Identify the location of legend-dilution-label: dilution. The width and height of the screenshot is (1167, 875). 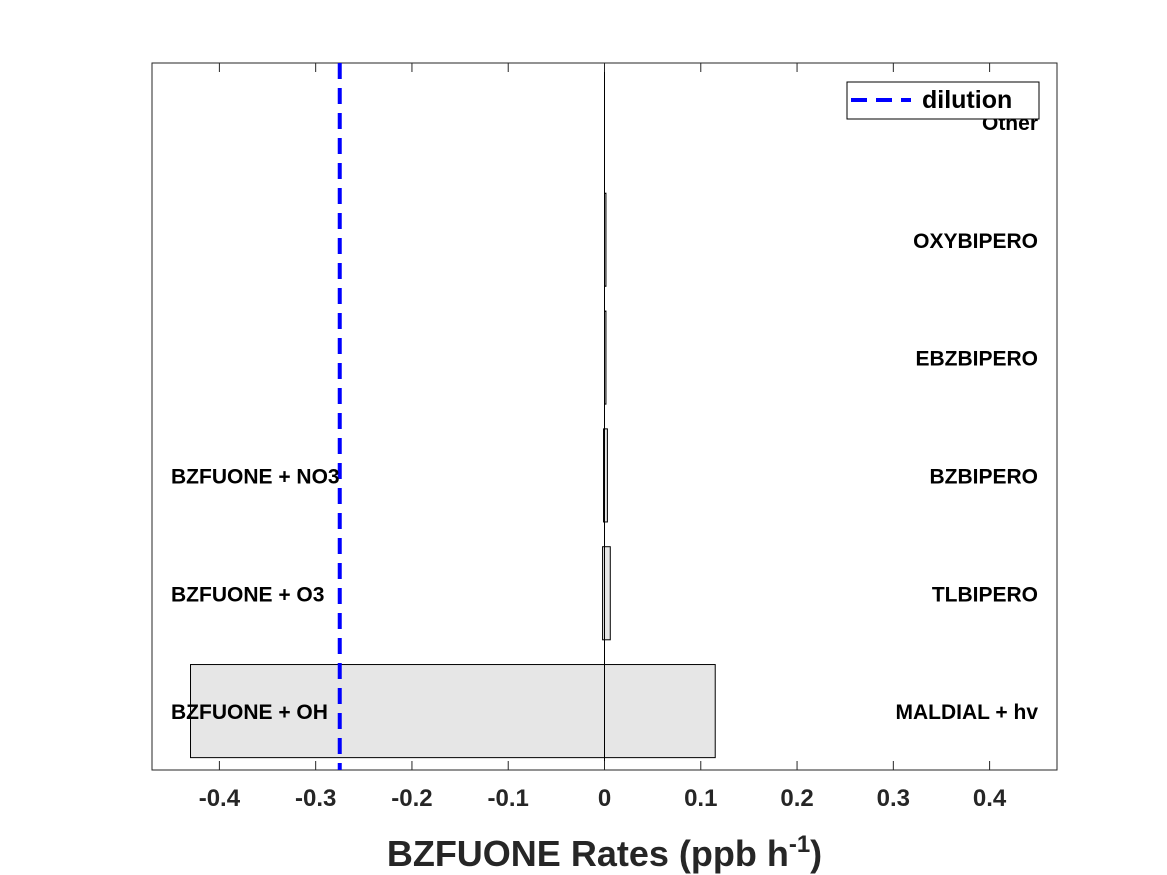
(967, 100).